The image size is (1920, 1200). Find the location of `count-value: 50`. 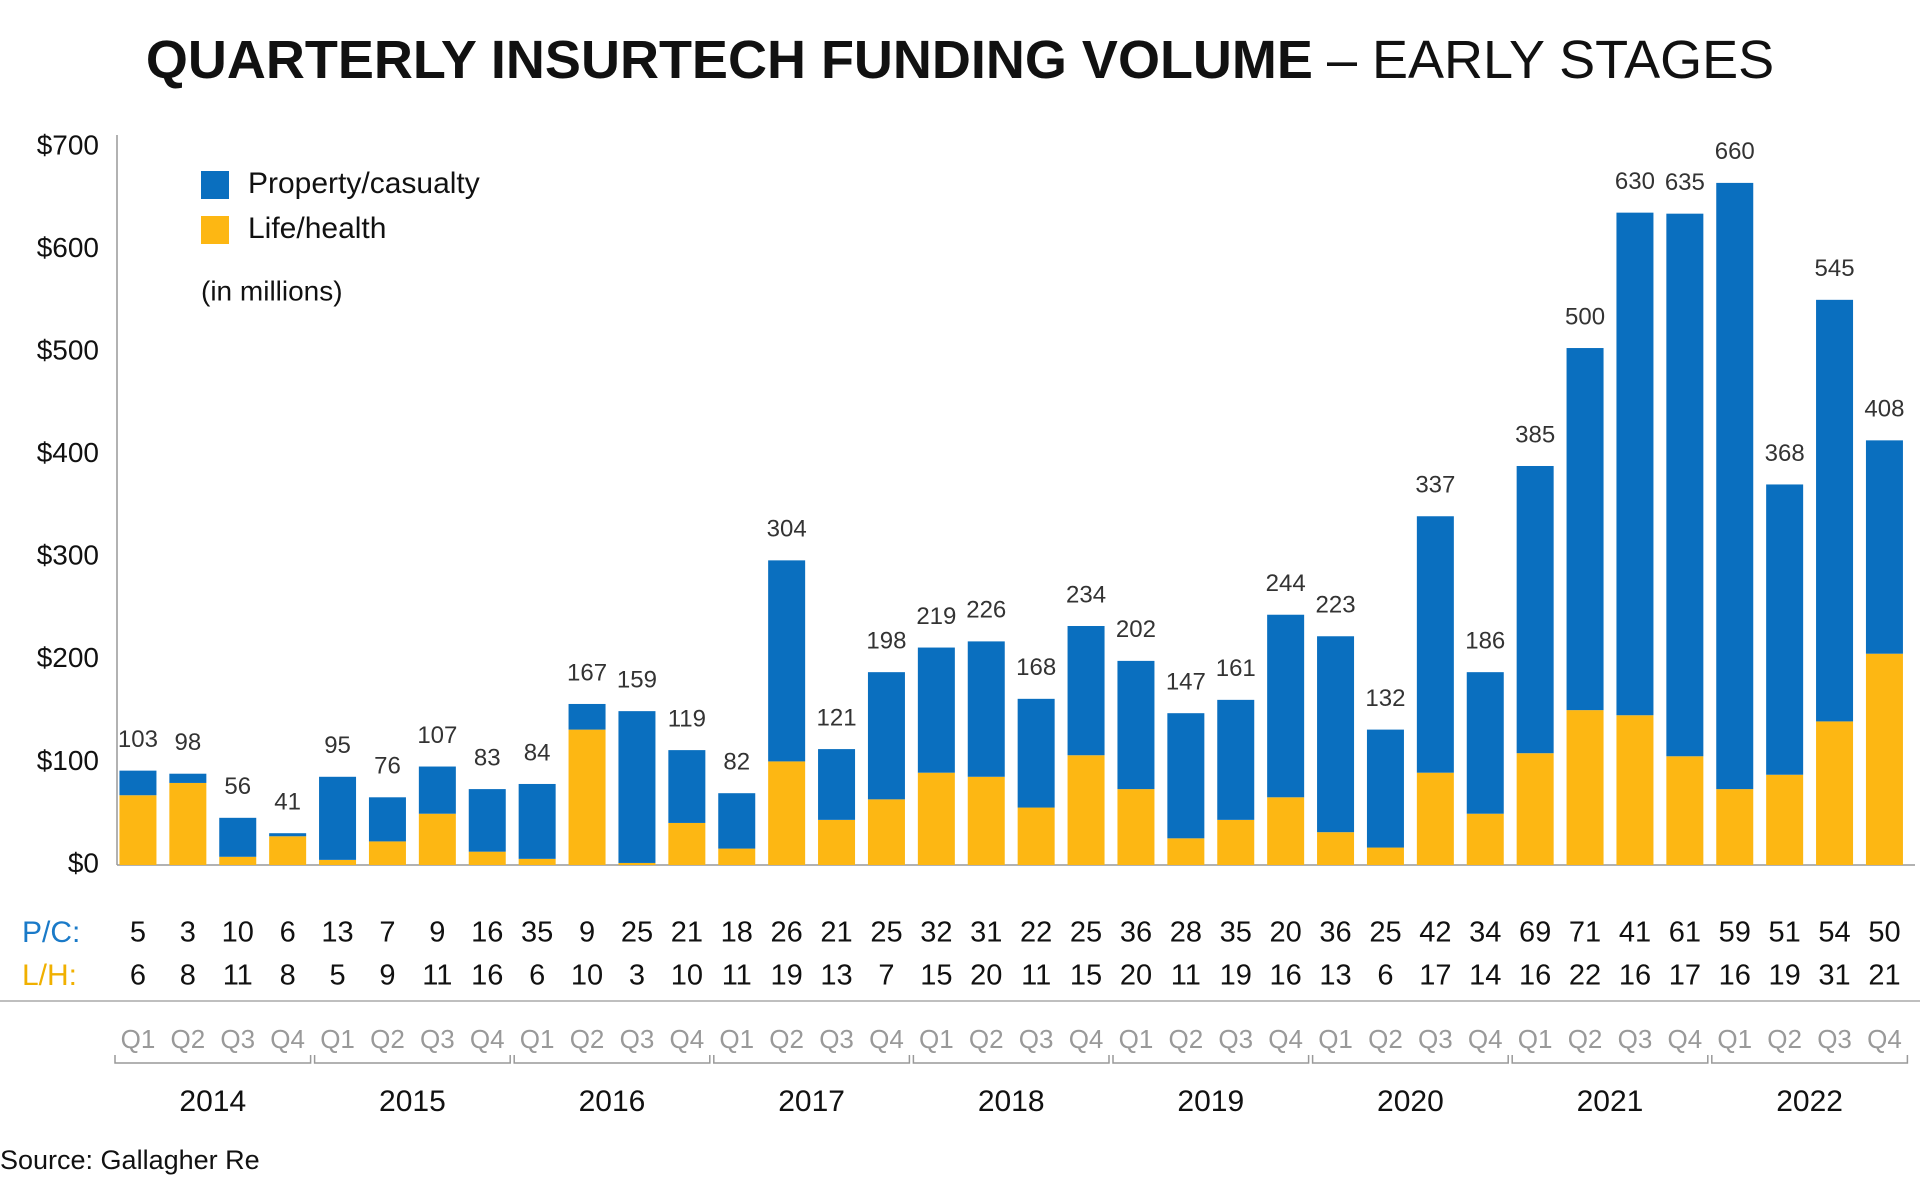

count-value: 50 is located at coordinates (1884, 933).